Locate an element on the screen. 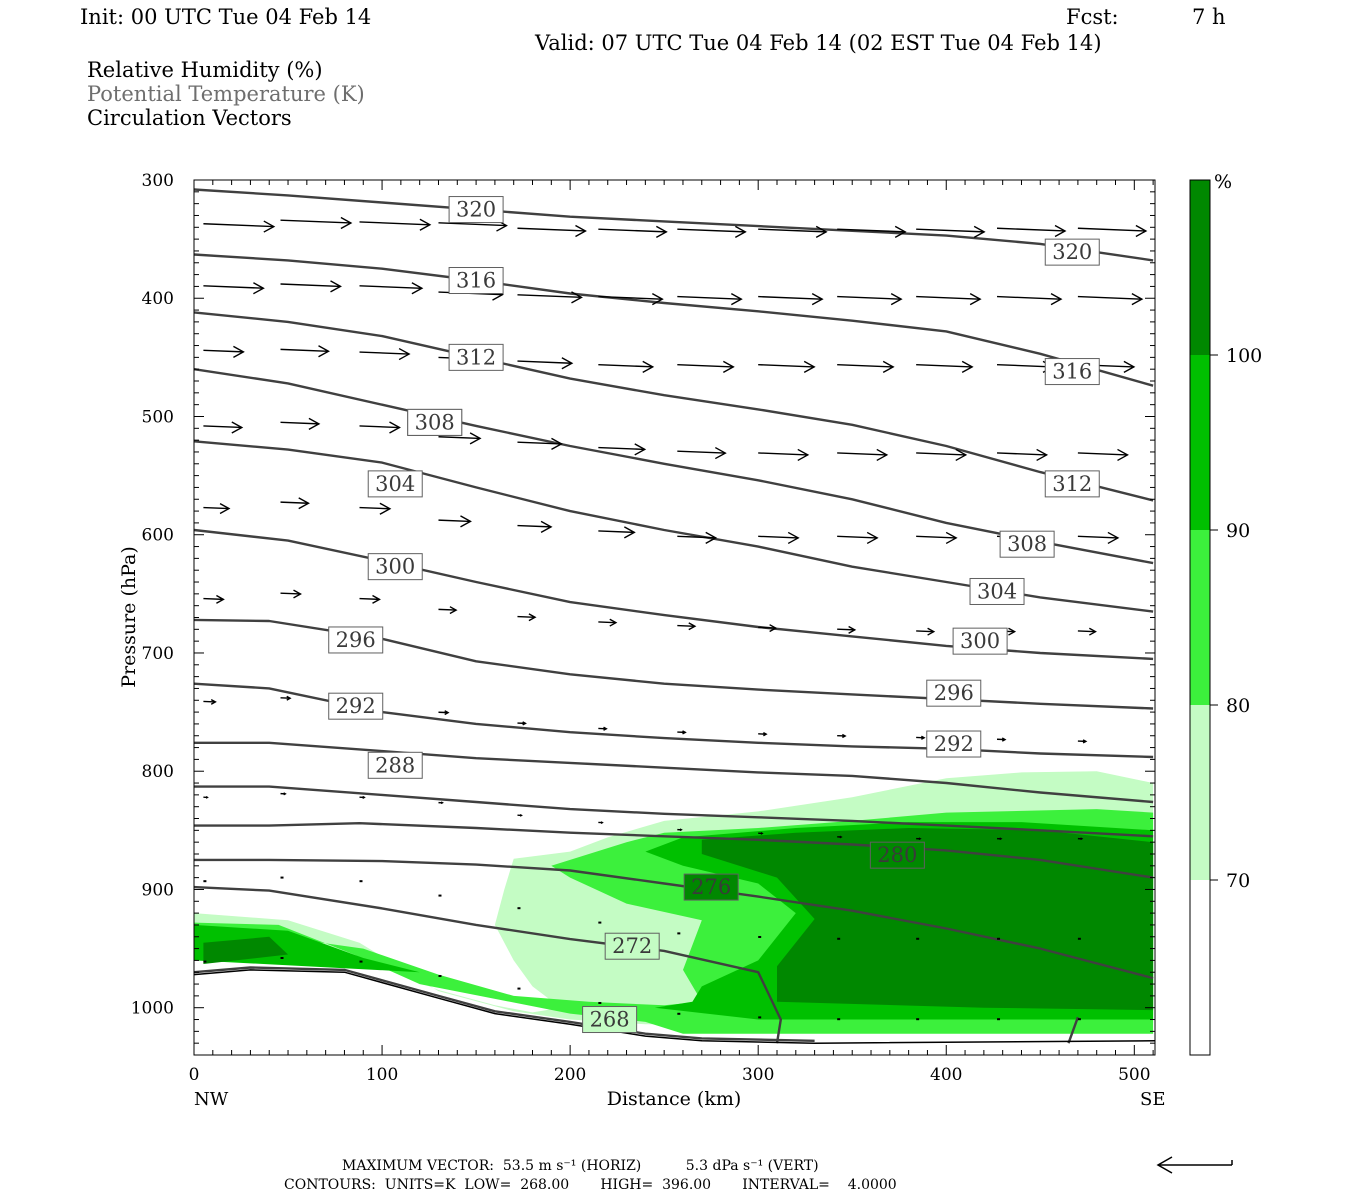 This screenshot has height=1200, width=1350. y-axis-label: Pressure (hPa) is located at coordinates (129, 617).